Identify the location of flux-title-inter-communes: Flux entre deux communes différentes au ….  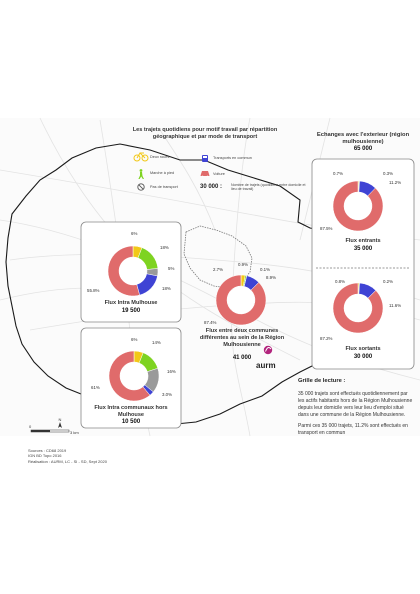
(242, 338).